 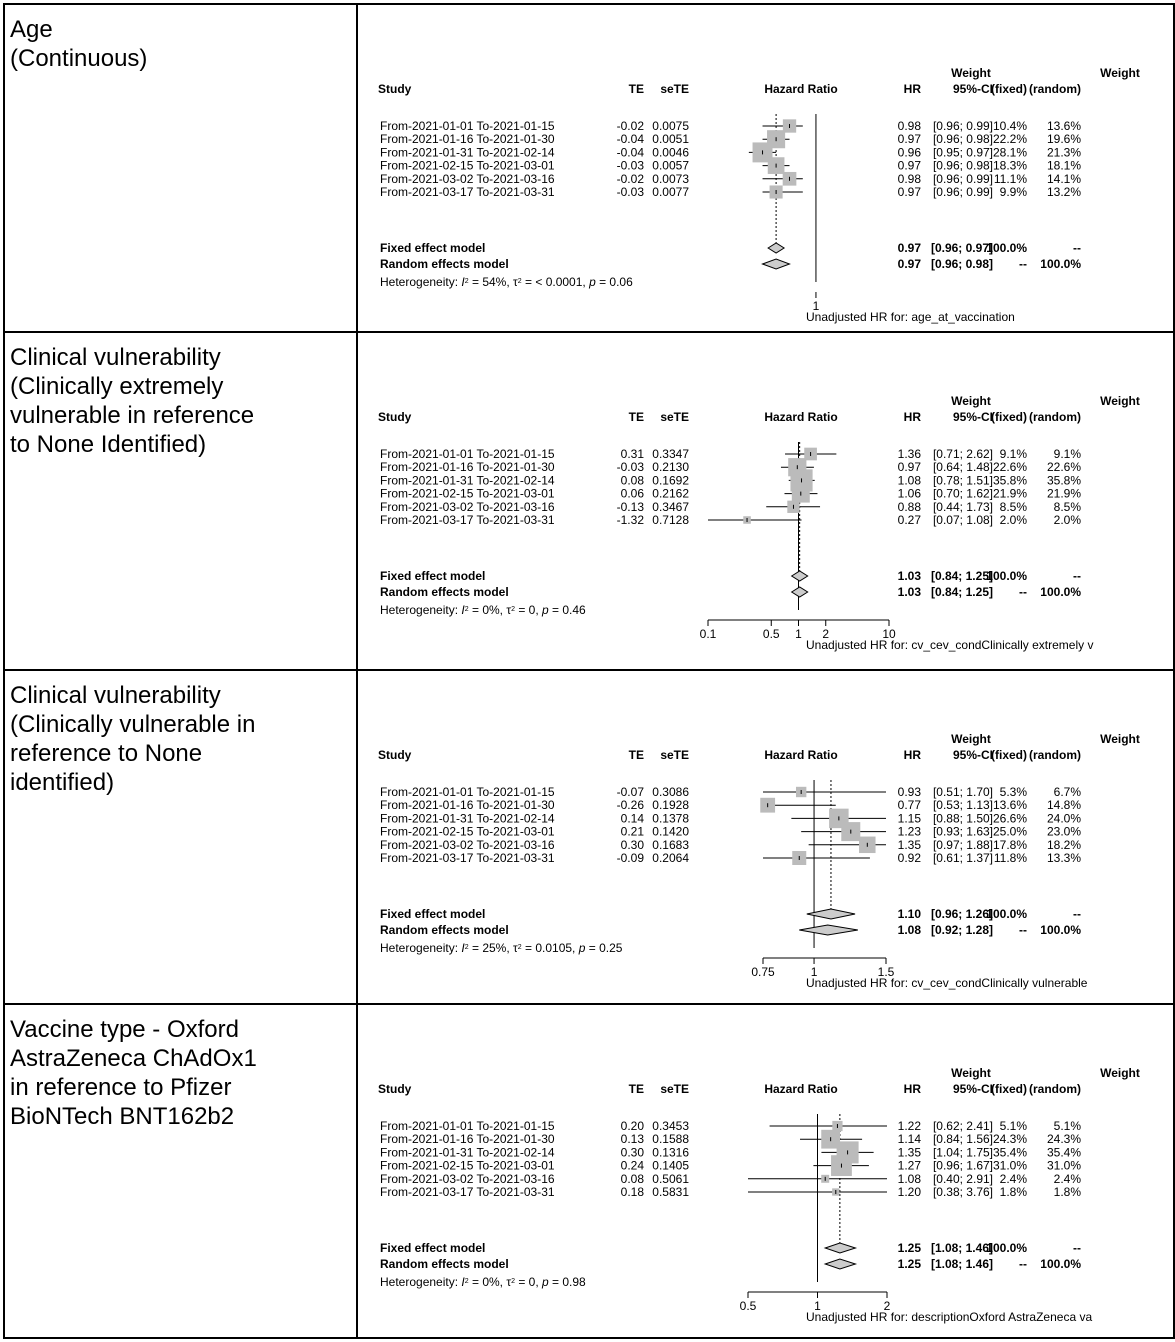 What do you see at coordinates (670, 845) in the screenshot?
I see `sete-value: 0.1683` at bounding box center [670, 845].